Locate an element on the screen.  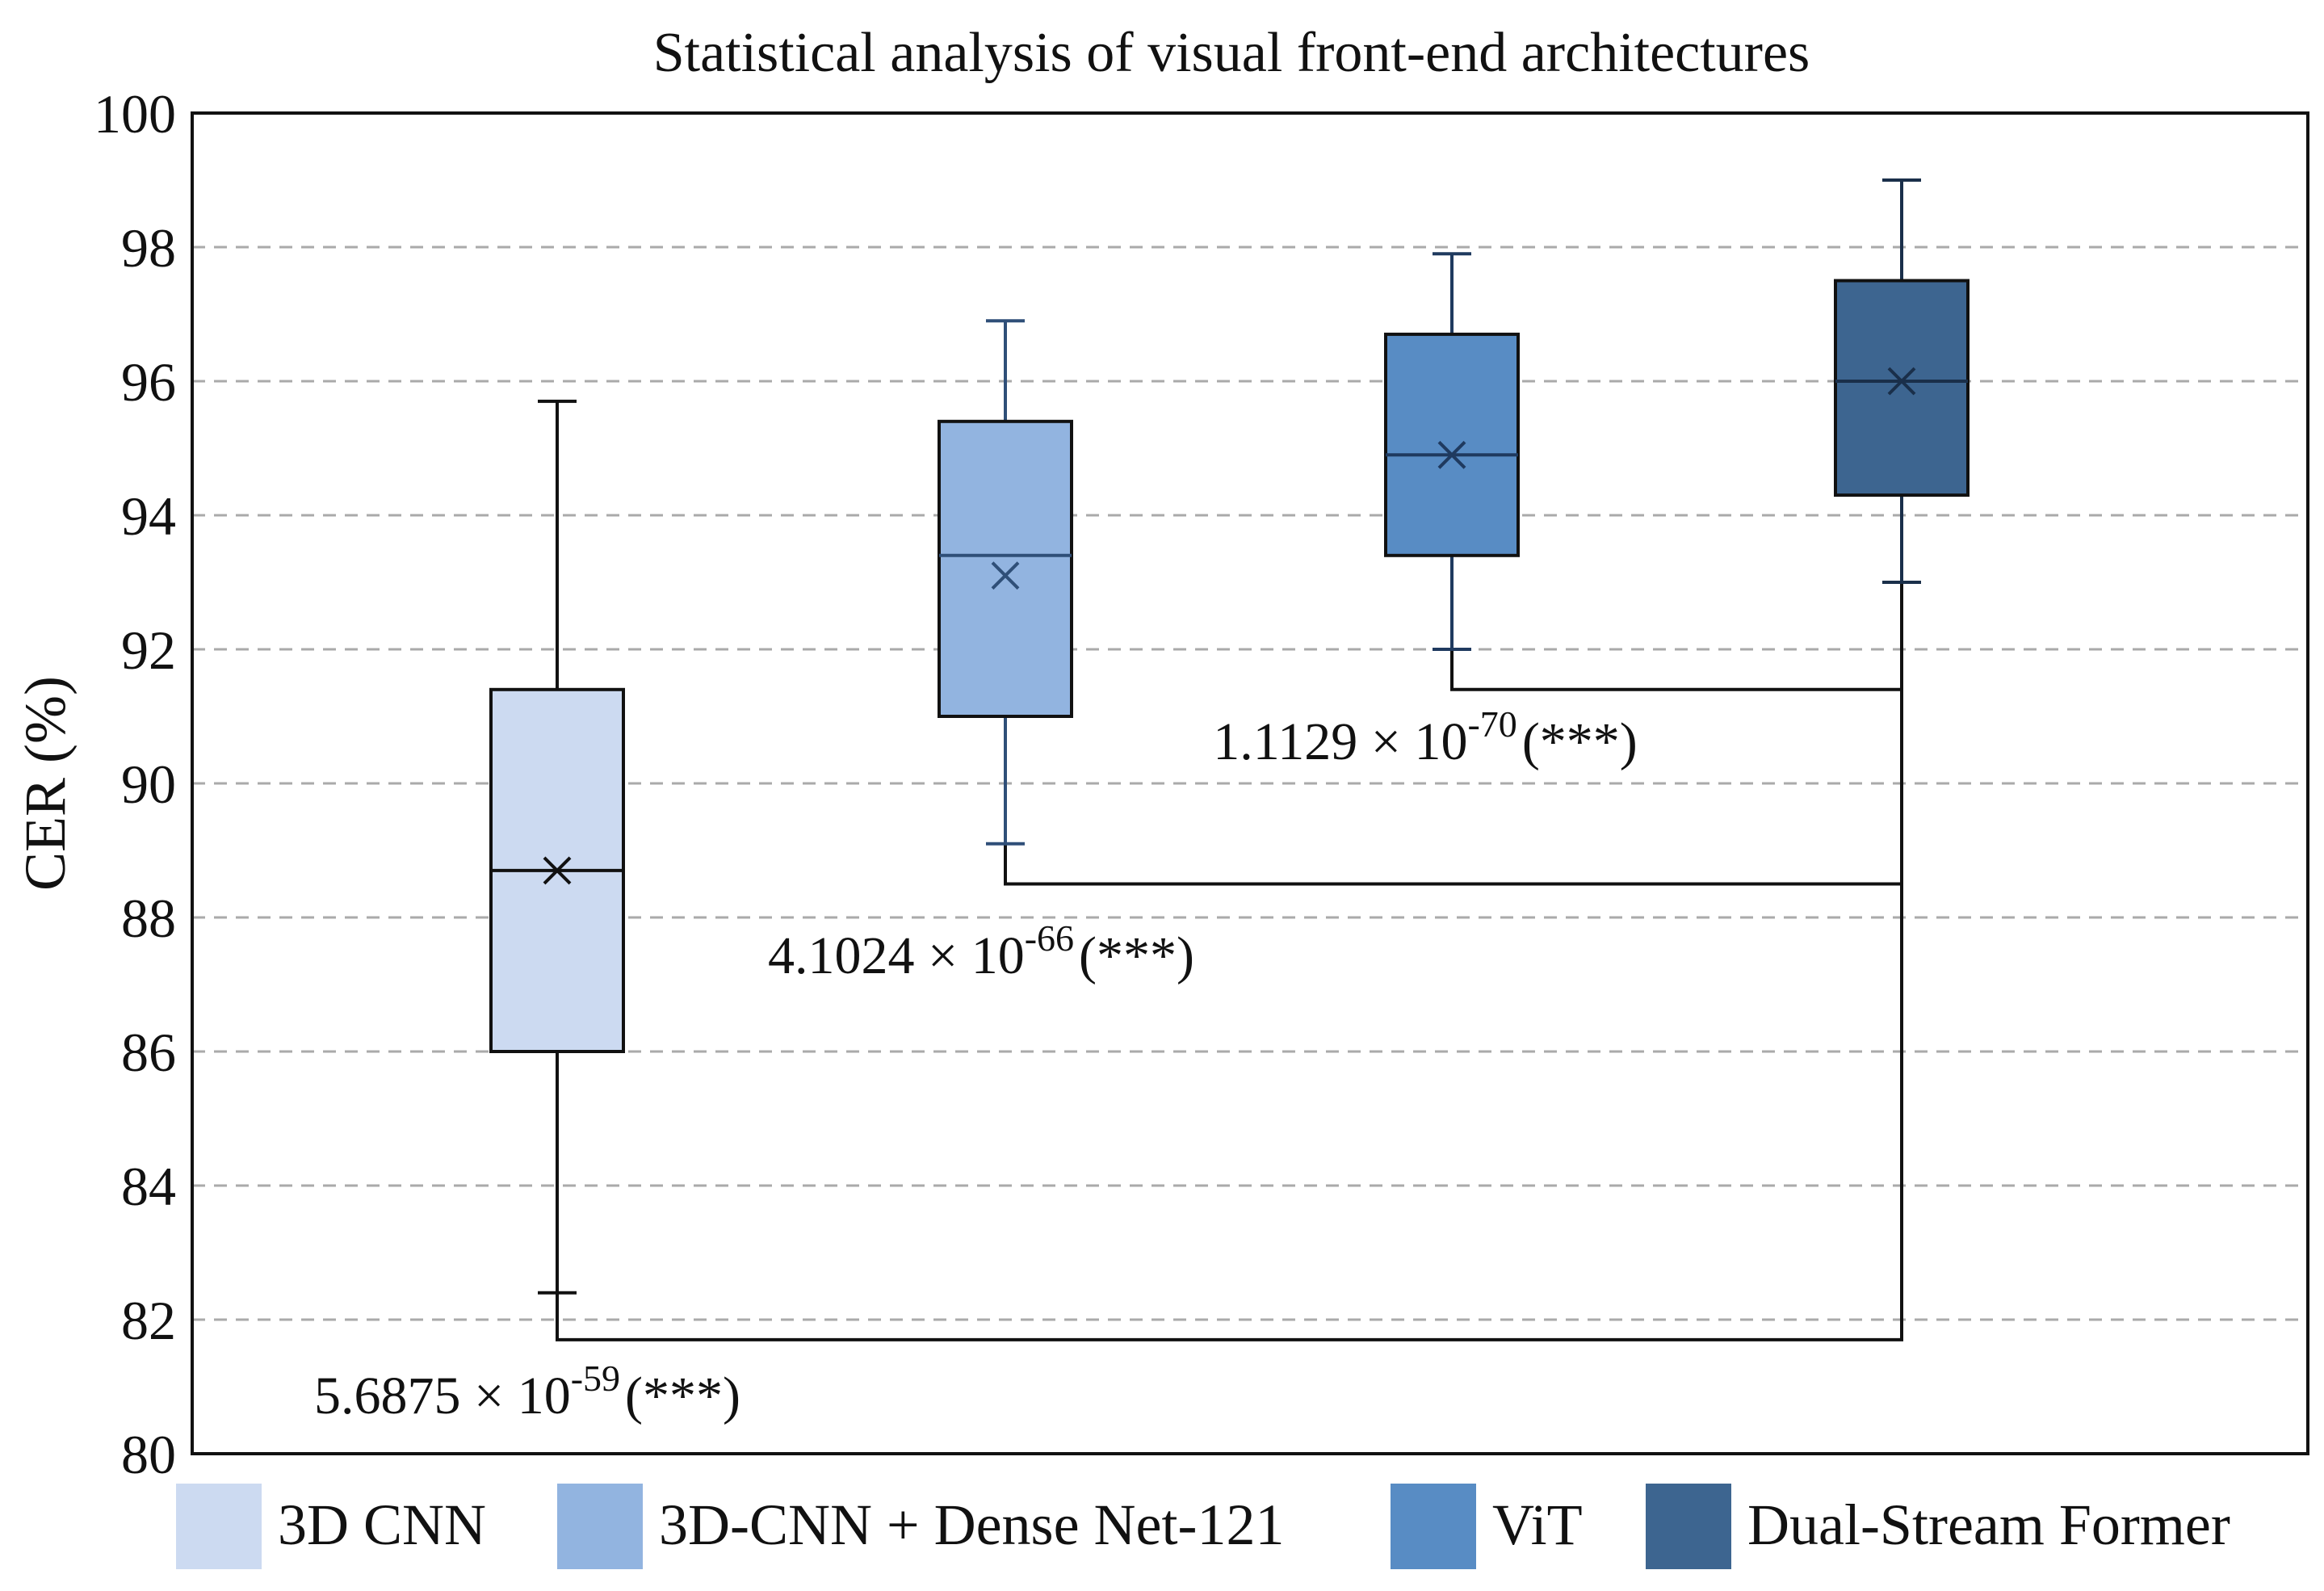
p-value-mantissa: 5.6875 × 10 is located at coordinates (442, 1395).